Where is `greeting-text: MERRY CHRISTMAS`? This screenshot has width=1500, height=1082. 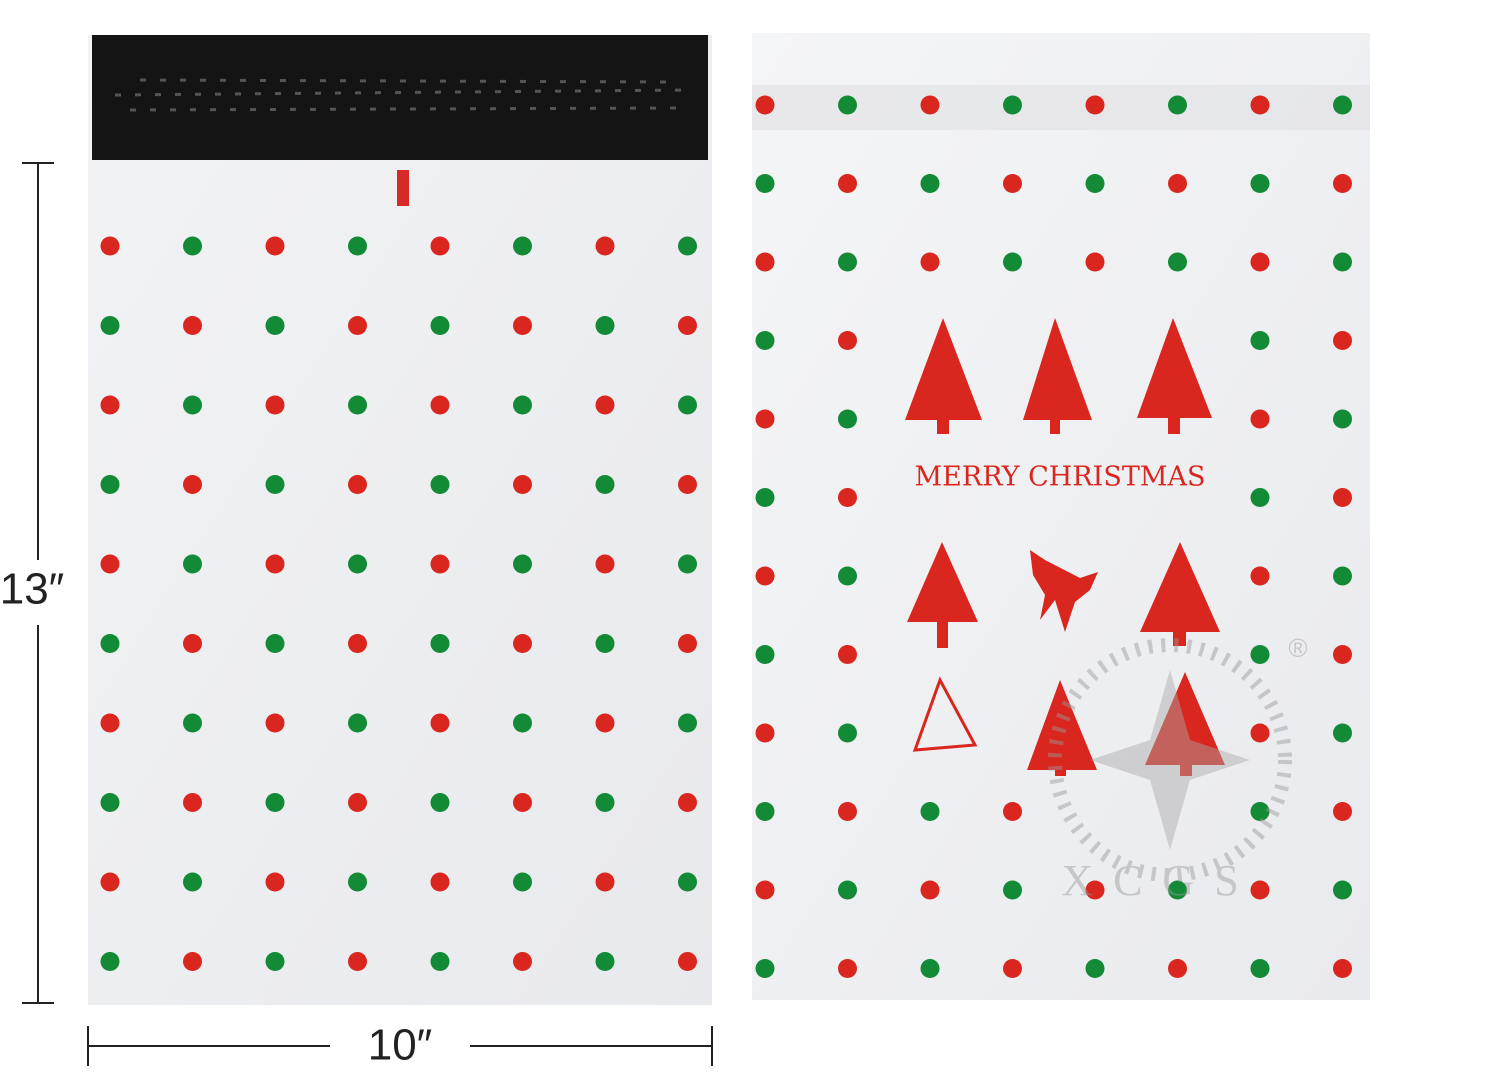 greeting-text: MERRY CHRISTMAS is located at coordinates (1060, 477).